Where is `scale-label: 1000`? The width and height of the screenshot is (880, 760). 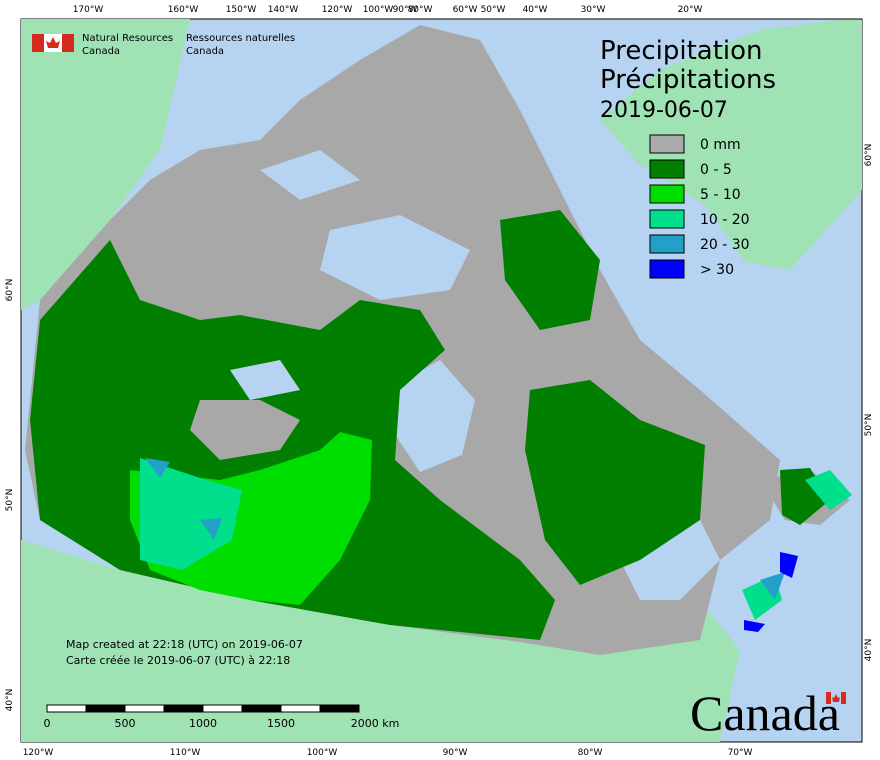
scale-label: 1000 is located at coordinates (203, 723).